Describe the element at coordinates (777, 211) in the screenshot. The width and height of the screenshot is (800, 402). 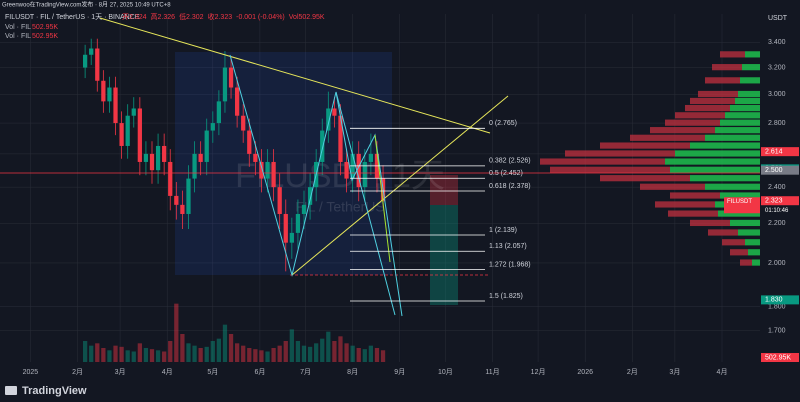
I see `countdown: 01:10:46` at that location.